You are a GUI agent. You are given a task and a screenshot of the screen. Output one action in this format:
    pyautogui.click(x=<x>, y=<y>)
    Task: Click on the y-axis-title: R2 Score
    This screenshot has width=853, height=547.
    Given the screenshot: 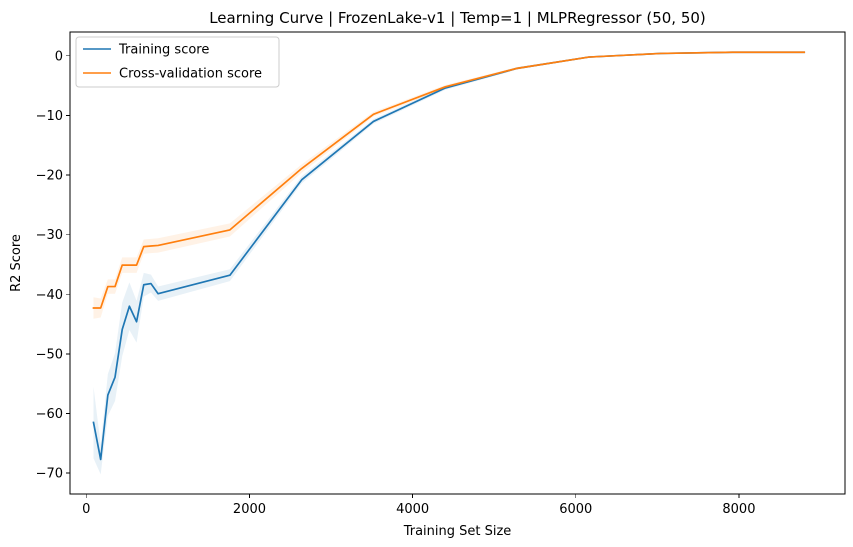 What is the action you would take?
    pyautogui.click(x=16, y=263)
    